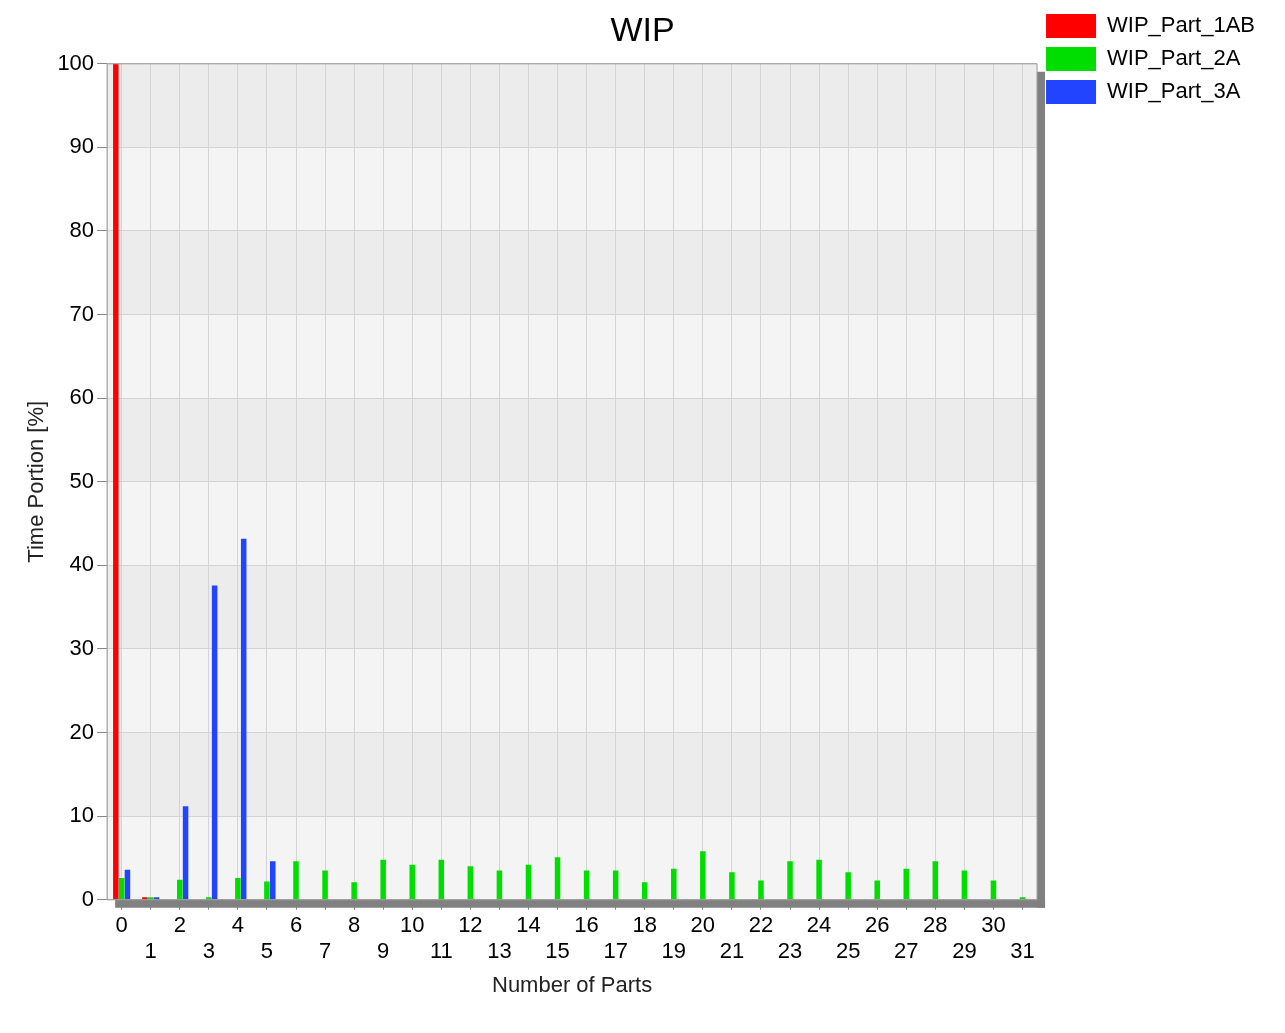 This screenshot has width=1285, height=1033. What do you see at coordinates (877, 925) in the screenshot?
I see `x-tick-label: 26` at bounding box center [877, 925].